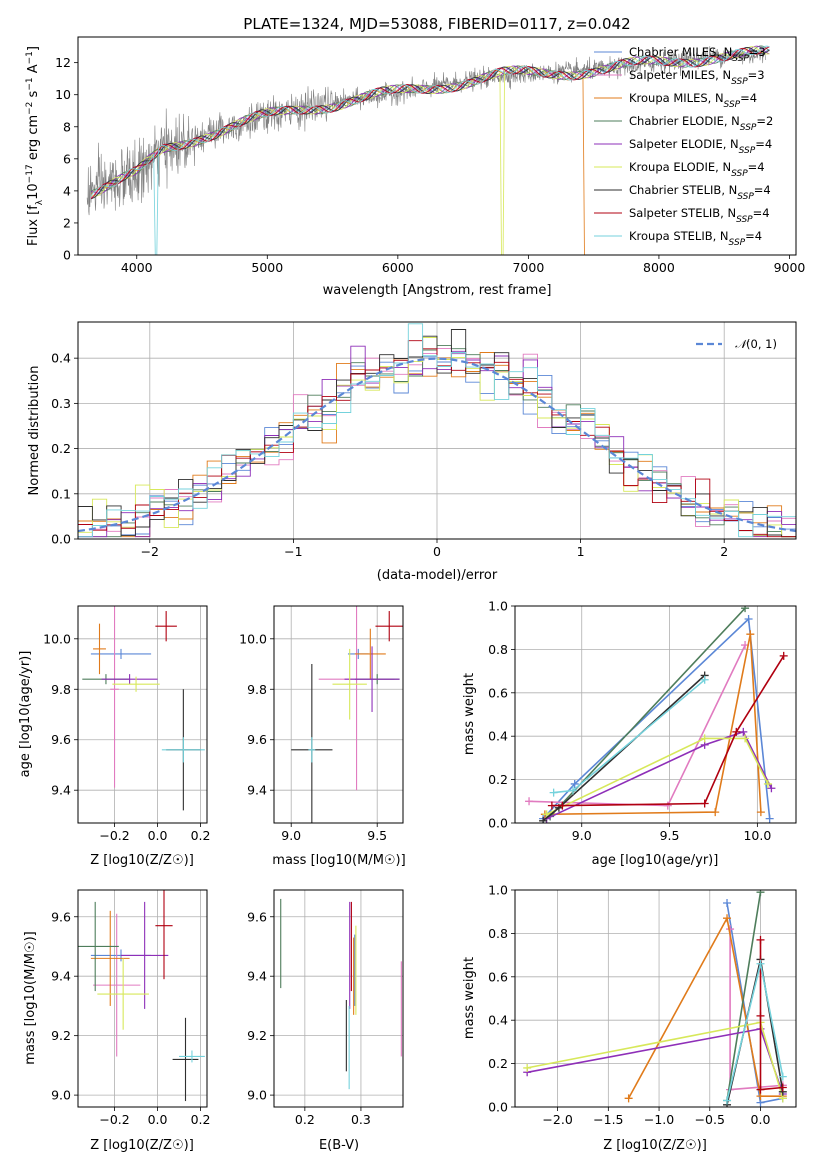 Image resolution: width=819 pixels, height=1170 pixels. I want to click on x-tick-label: 2, so click(724, 551).